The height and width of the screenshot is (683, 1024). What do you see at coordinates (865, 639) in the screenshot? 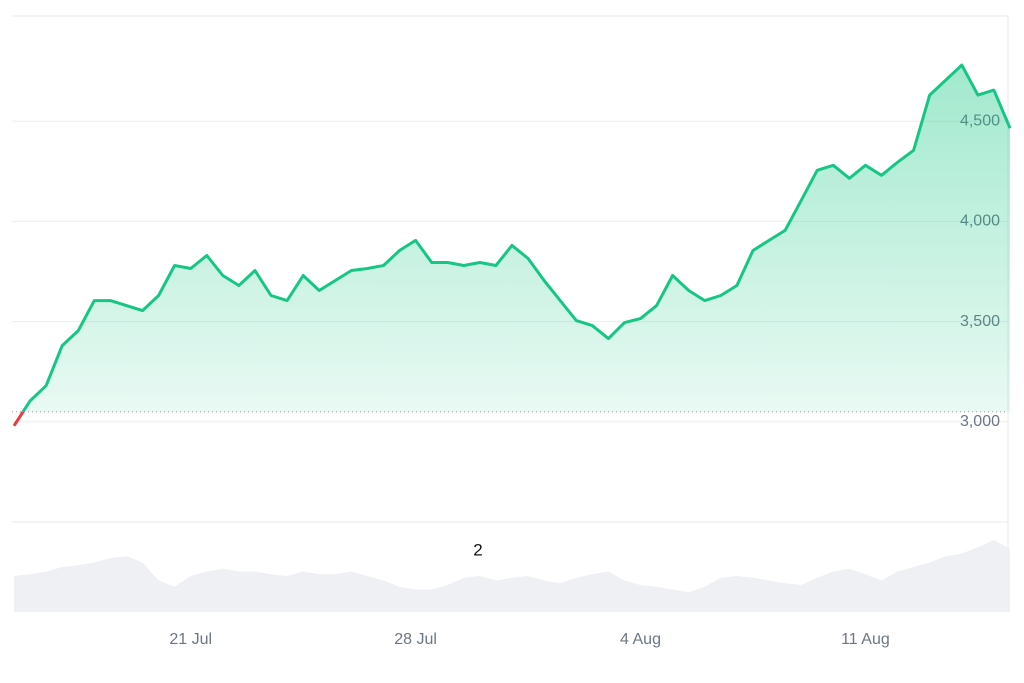
I see `x-tick-label: 11 Aug` at bounding box center [865, 639].